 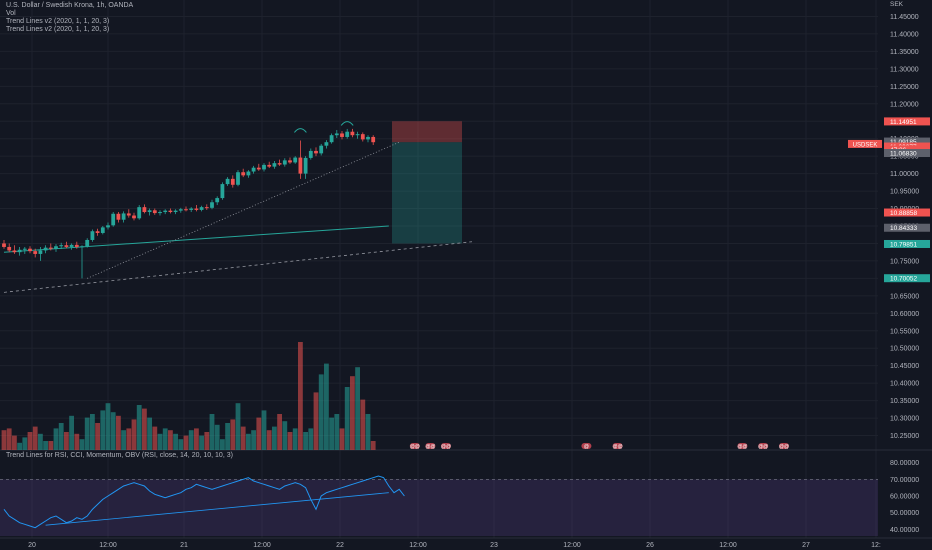 I want to click on stop-zone, so click(x=427, y=132).